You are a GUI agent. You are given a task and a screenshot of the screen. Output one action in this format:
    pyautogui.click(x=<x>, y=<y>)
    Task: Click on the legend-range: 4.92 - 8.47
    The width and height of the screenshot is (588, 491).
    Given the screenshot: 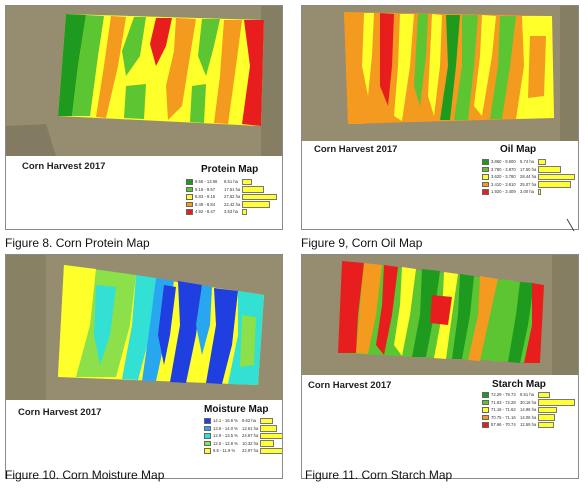 What is the action you would take?
    pyautogui.click(x=205, y=211)
    